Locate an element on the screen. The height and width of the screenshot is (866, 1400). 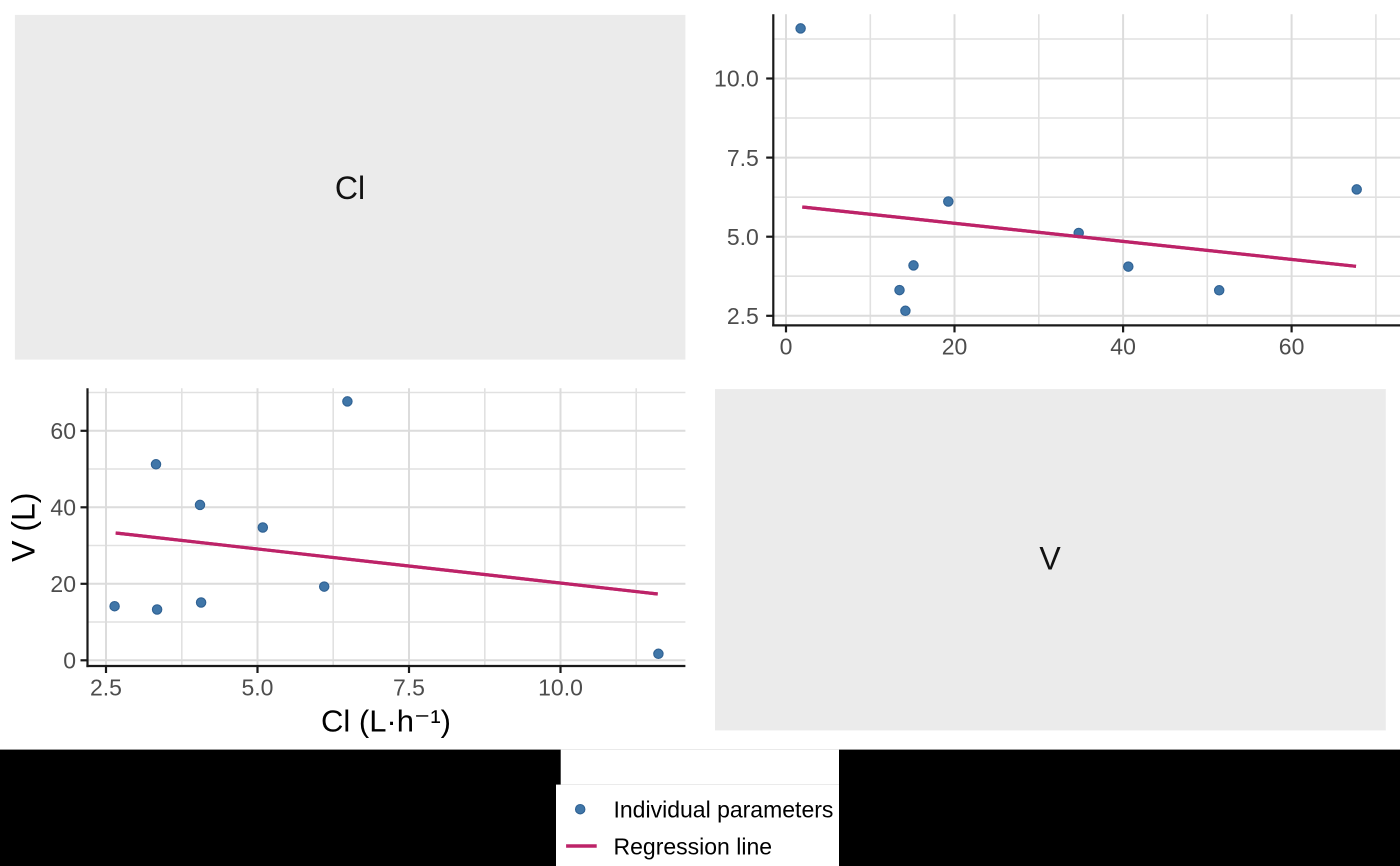
svg-text: Cl (L·h⁻¹) is located at coordinates (386, 720).